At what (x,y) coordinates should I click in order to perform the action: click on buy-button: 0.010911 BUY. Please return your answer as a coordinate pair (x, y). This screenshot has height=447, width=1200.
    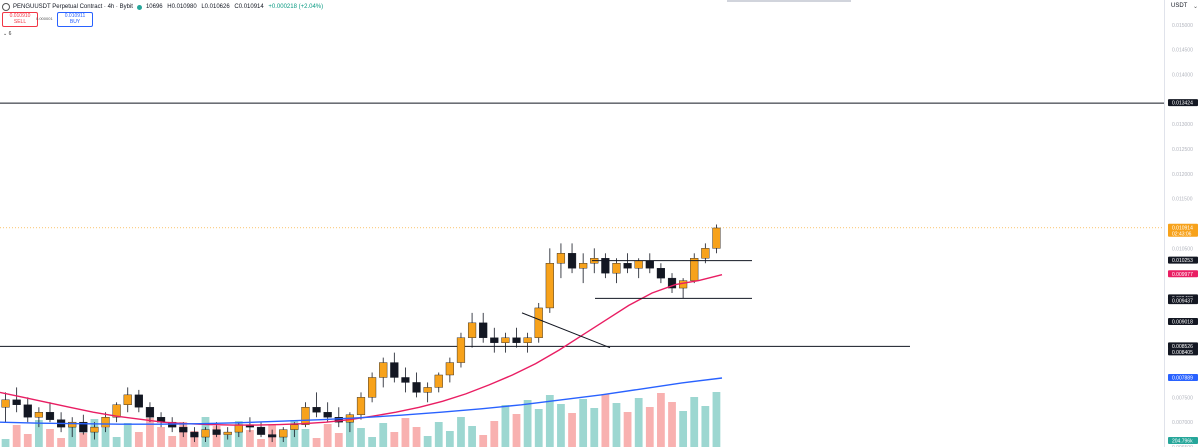
    Looking at the image, I should click on (75, 19).